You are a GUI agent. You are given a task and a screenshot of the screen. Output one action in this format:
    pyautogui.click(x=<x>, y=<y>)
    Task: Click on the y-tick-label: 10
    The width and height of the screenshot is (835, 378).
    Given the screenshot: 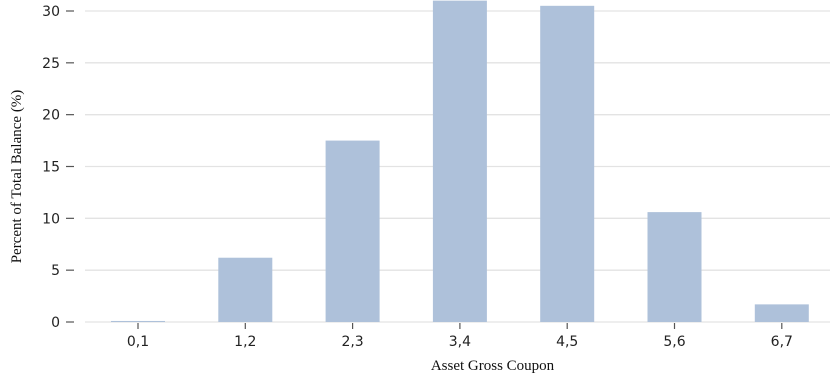 What is the action you would take?
    pyautogui.click(x=51, y=219)
    